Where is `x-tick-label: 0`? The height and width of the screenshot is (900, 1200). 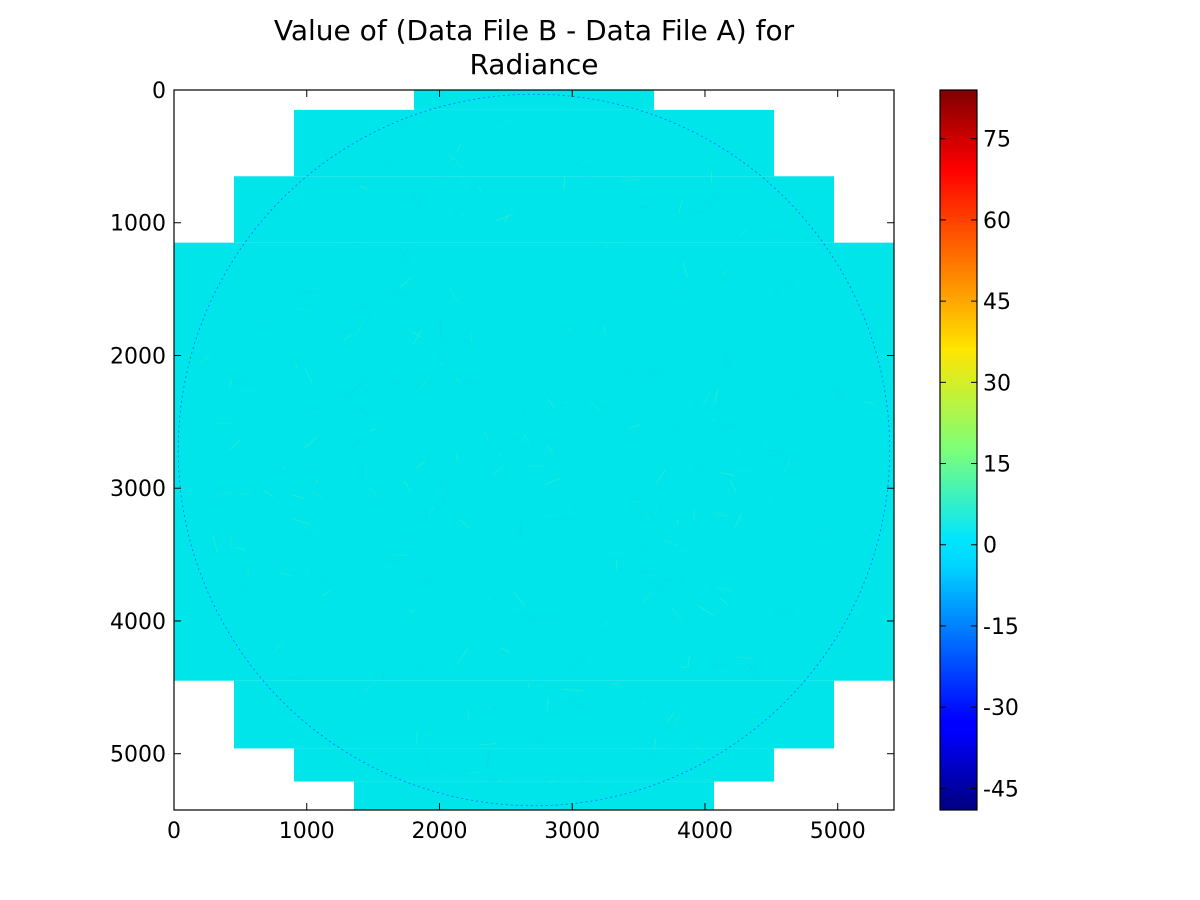
x-tick-label: 0 is located at coordinates (174, 831).